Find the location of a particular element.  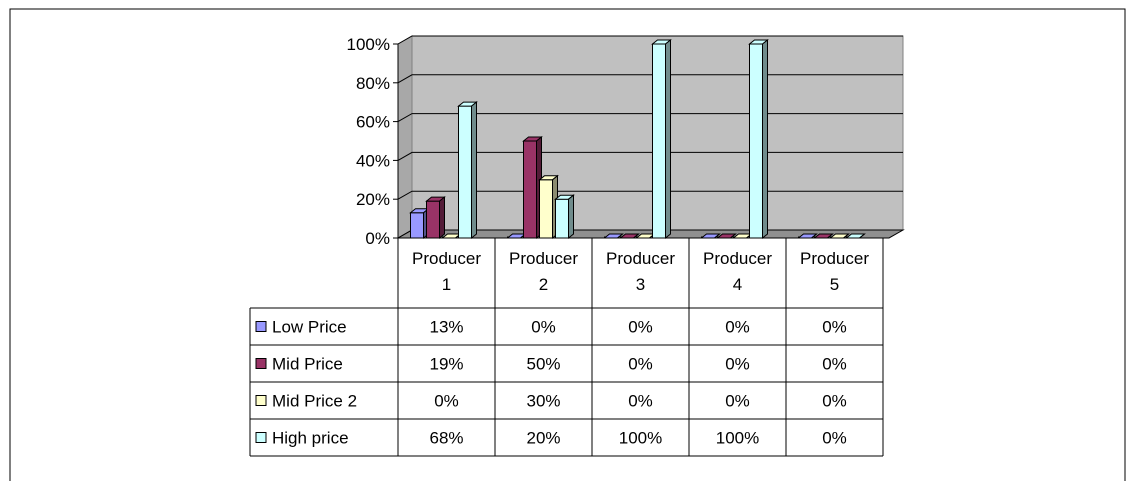

side-wall is located at coordinates (405, 137).